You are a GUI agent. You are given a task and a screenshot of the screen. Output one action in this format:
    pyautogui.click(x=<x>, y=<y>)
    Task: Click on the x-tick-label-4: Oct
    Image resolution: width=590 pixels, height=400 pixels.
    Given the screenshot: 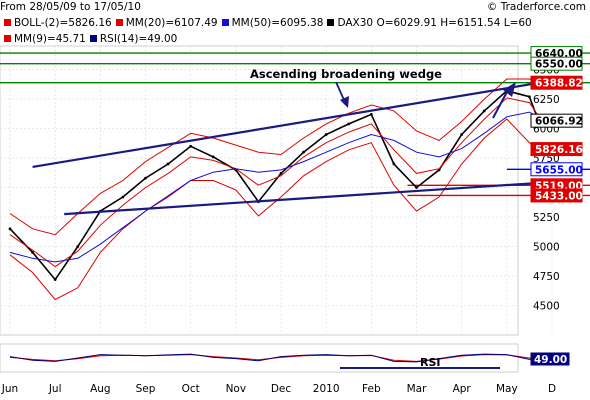 What is the action you would take?
    pyautogui.click(x=191, y=389)
    